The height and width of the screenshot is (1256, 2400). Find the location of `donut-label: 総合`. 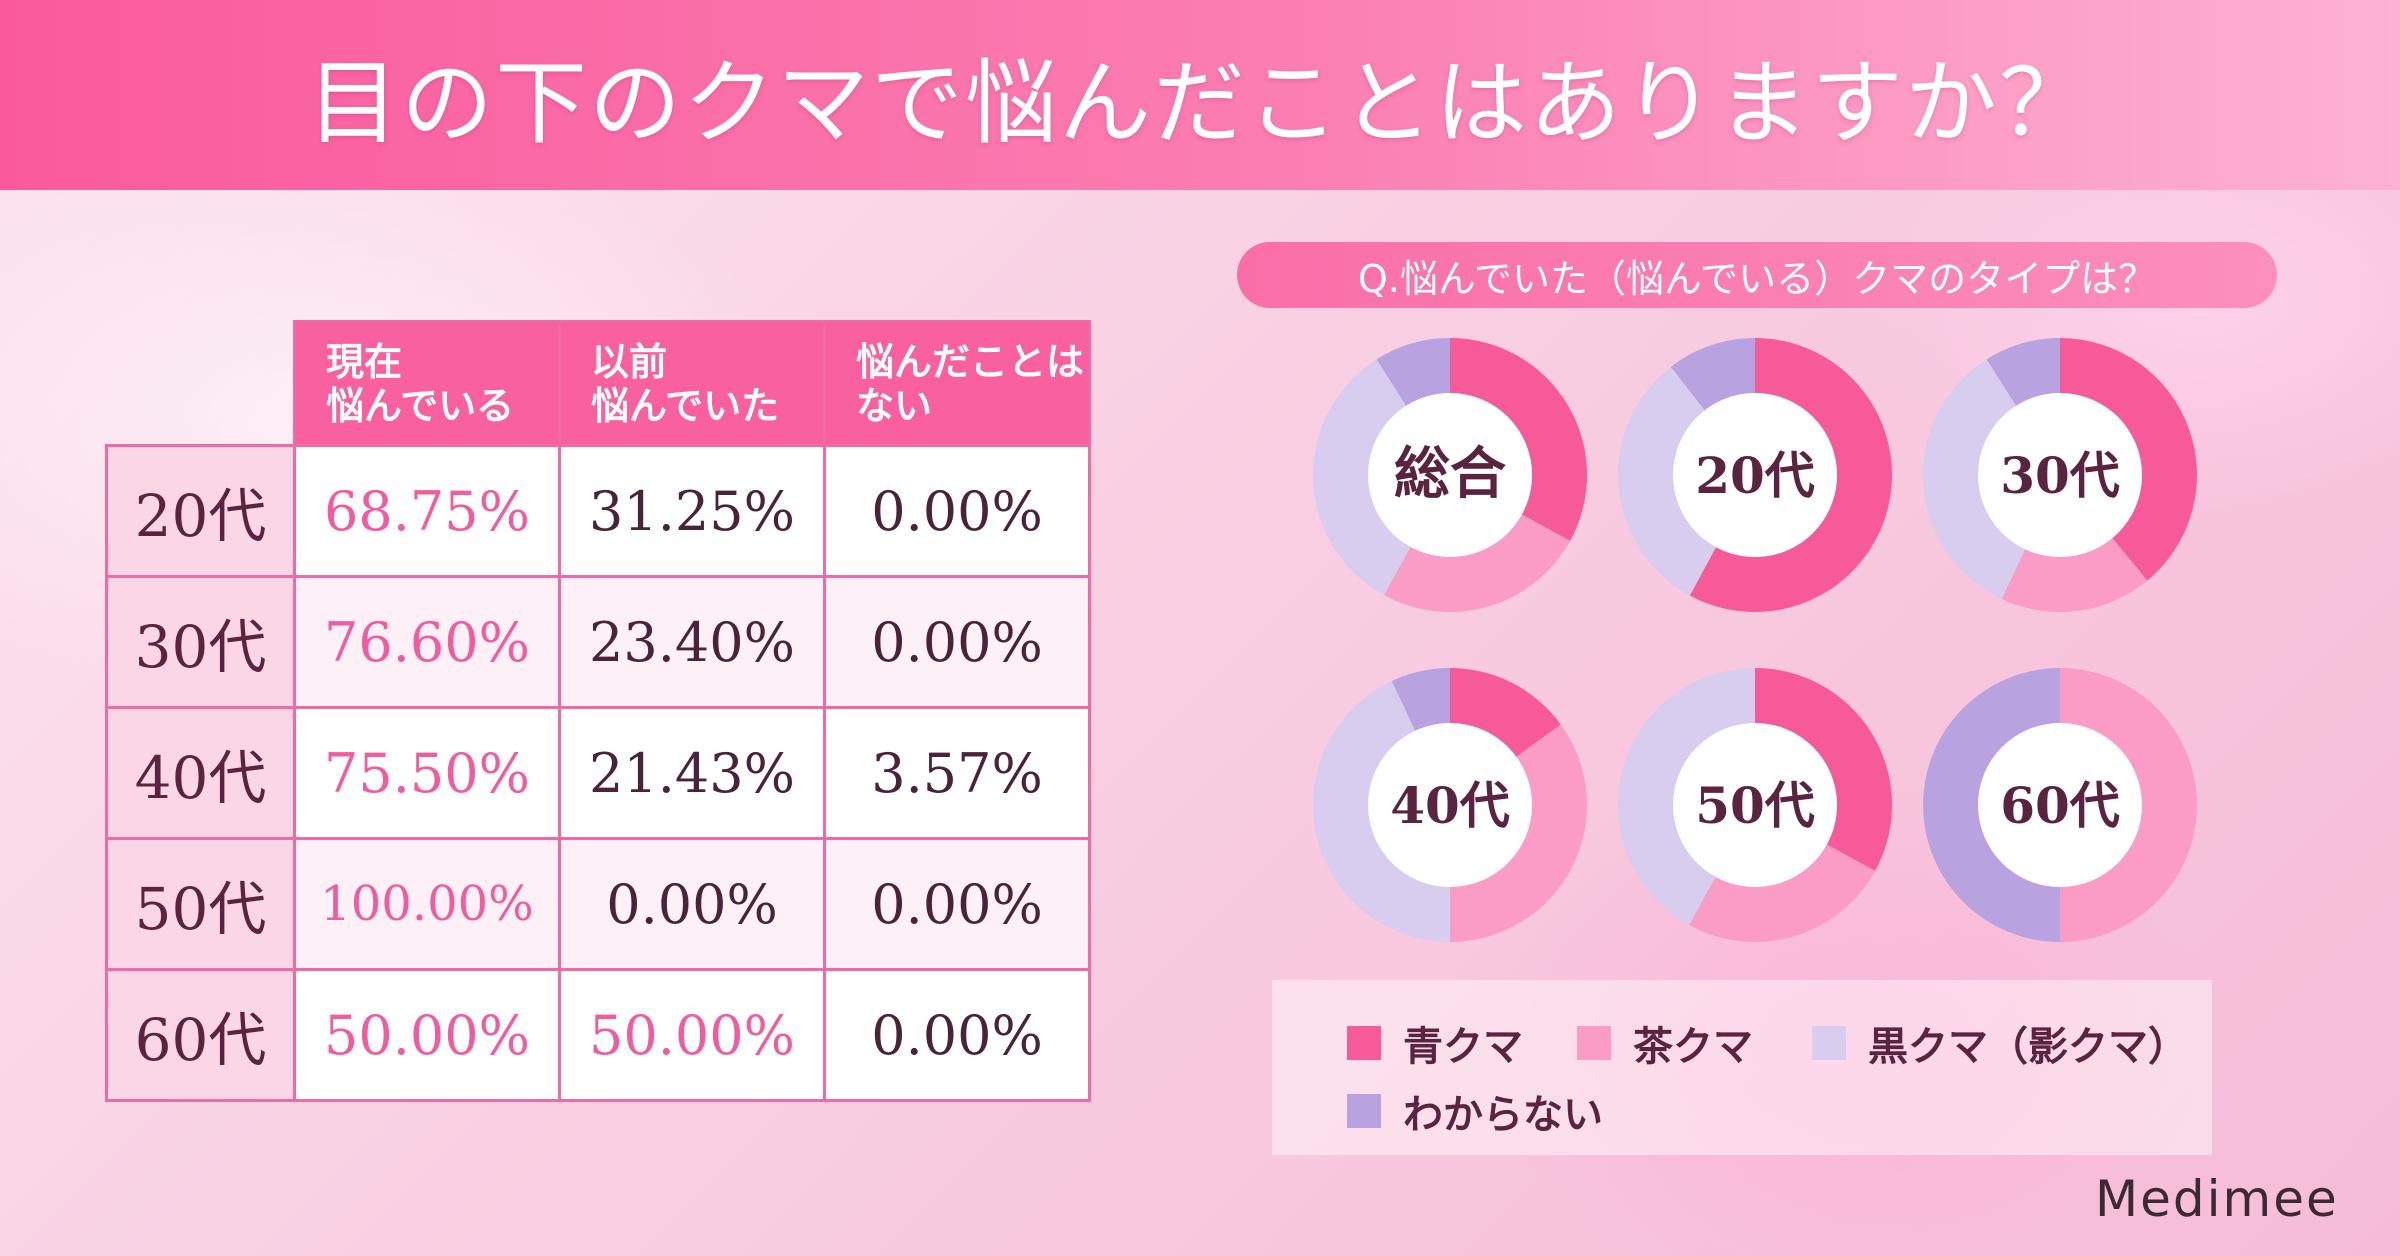

donut-label: 総合 is located at coordinates (1450, 474).